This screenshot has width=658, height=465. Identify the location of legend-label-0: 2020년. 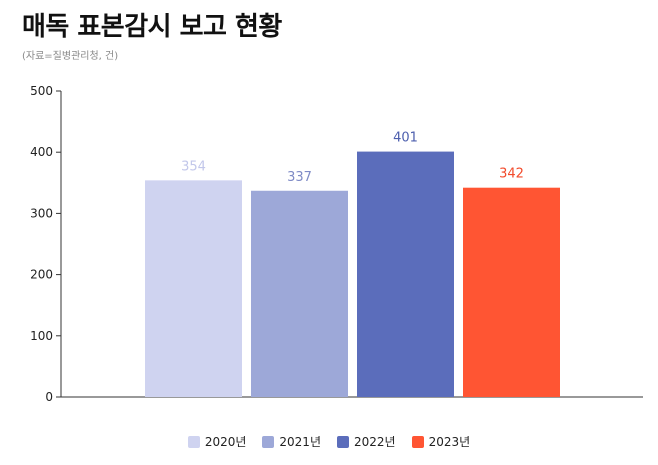
(225, 442).